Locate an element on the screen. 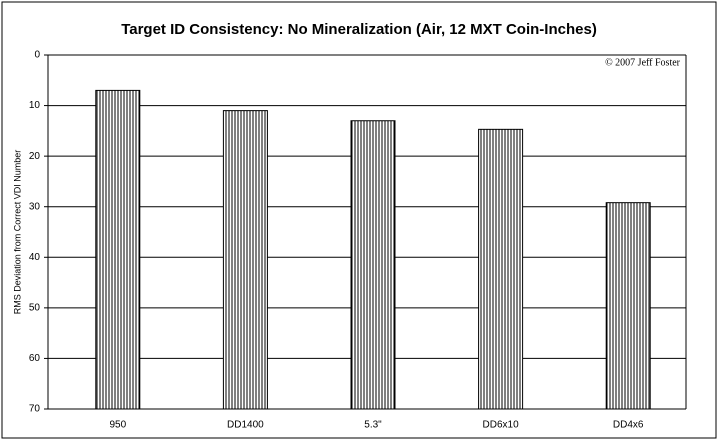  y-tick-label: 20 is located at coordinates (35, 156).